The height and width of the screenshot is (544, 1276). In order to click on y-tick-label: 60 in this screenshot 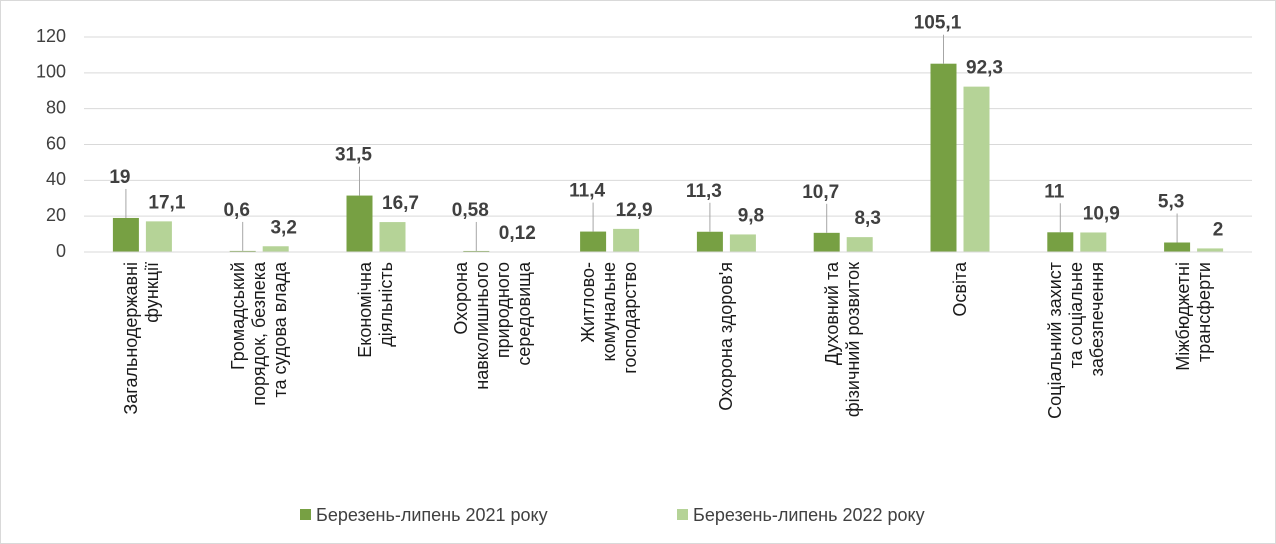, I will do `click(56, 143)`.